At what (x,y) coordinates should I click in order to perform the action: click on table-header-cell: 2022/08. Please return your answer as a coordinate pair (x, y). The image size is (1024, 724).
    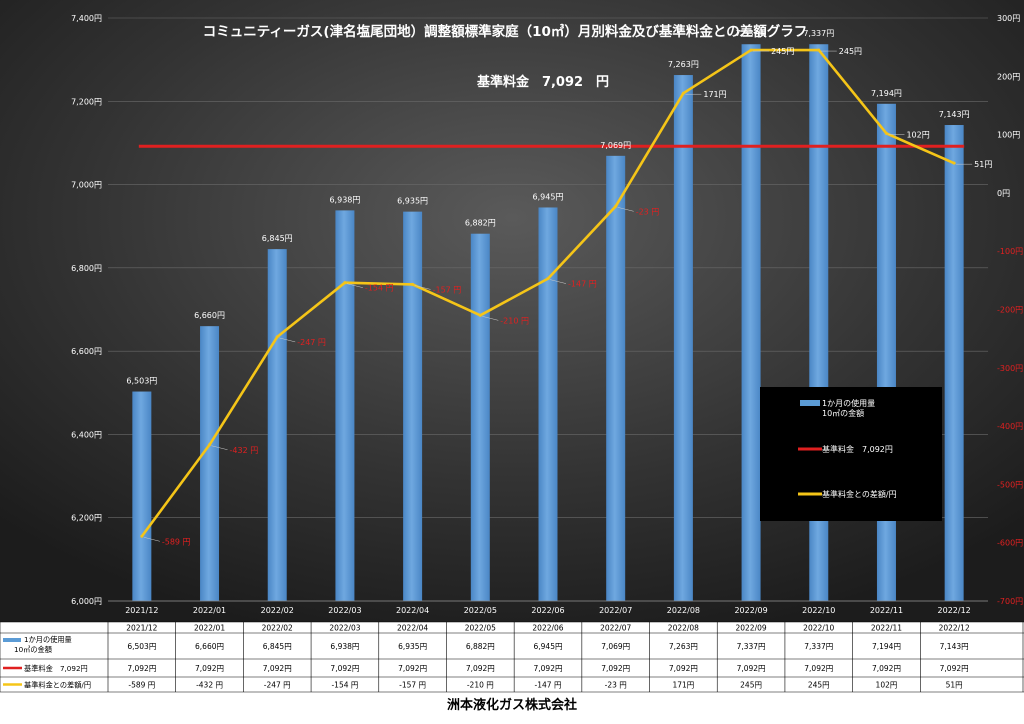
    Looking at the image, I should click on (683, 628).